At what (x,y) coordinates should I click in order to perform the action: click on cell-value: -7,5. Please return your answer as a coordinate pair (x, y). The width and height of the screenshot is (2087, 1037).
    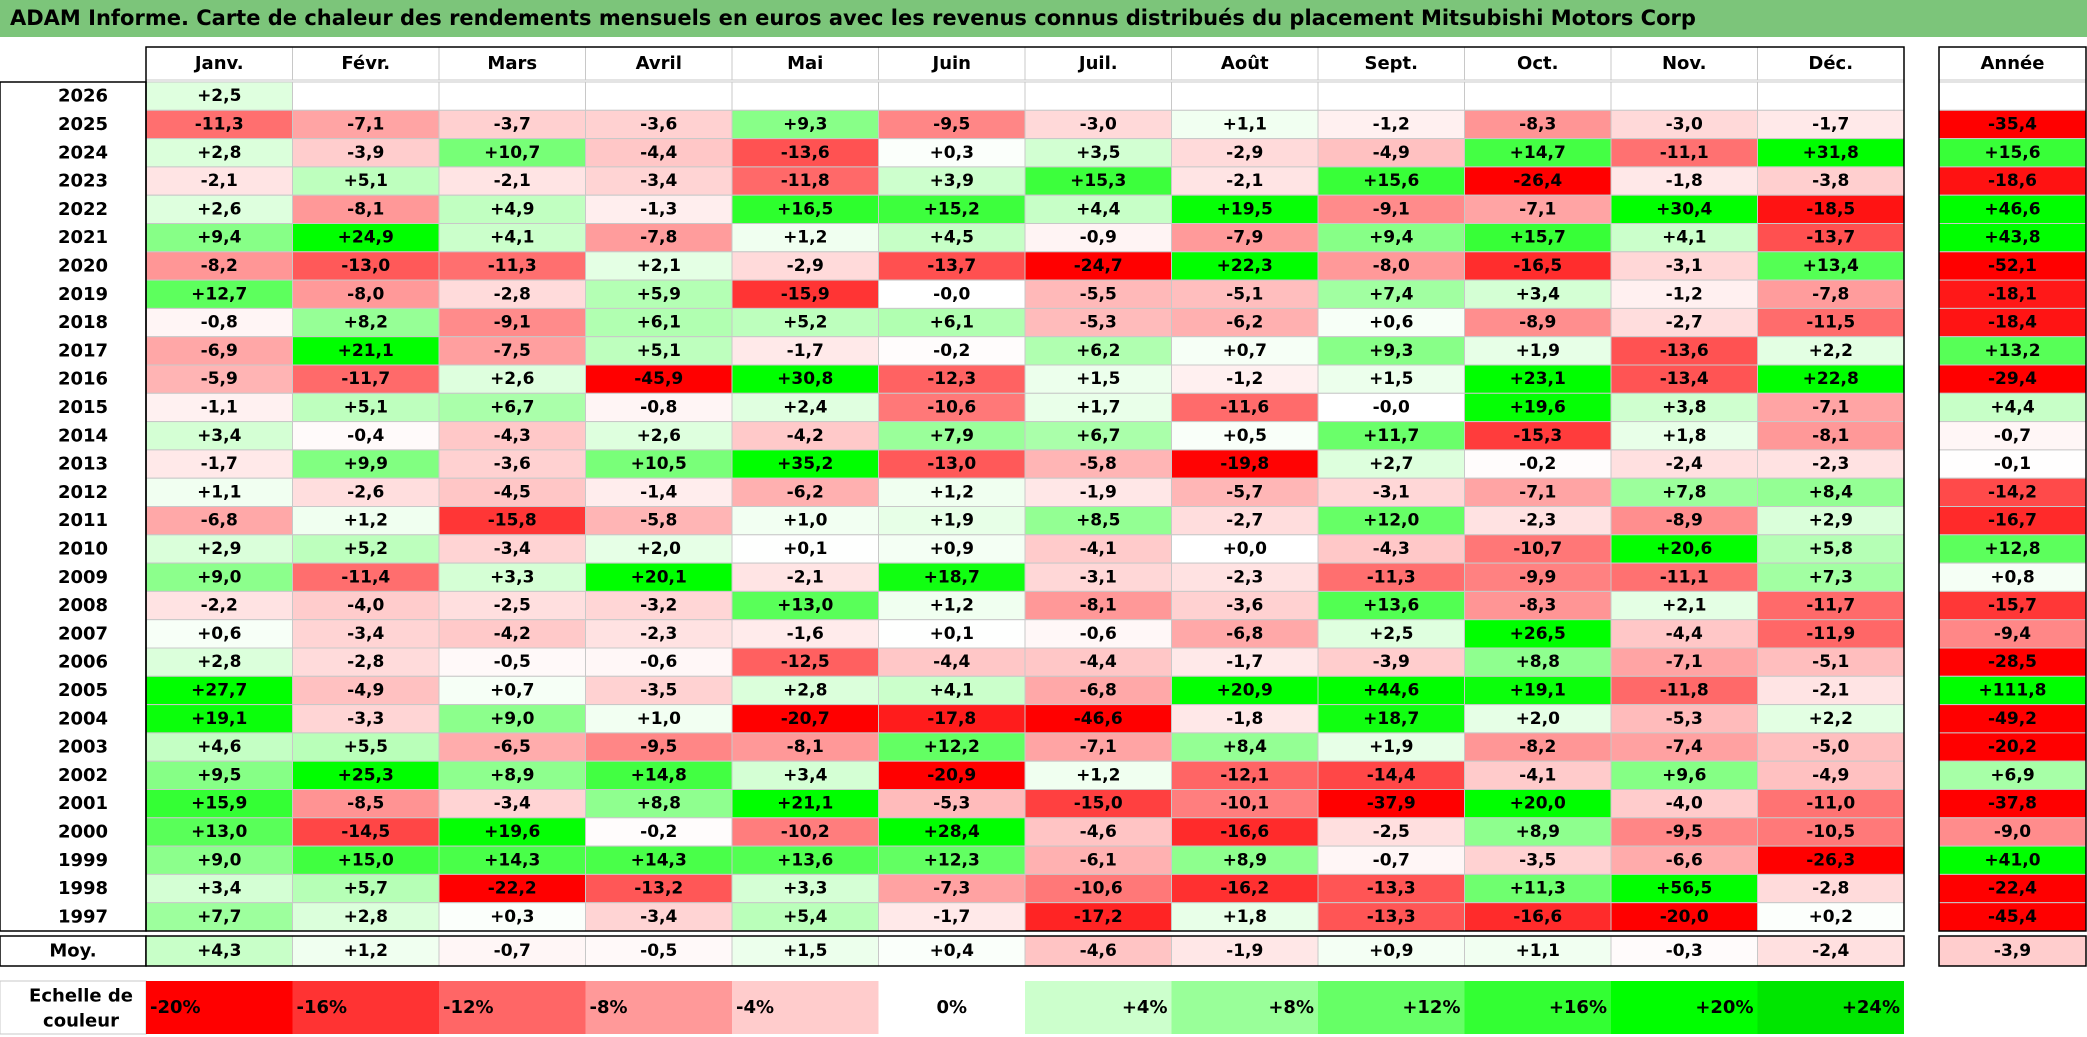
    Looking at the image, I should click on (512, 351).